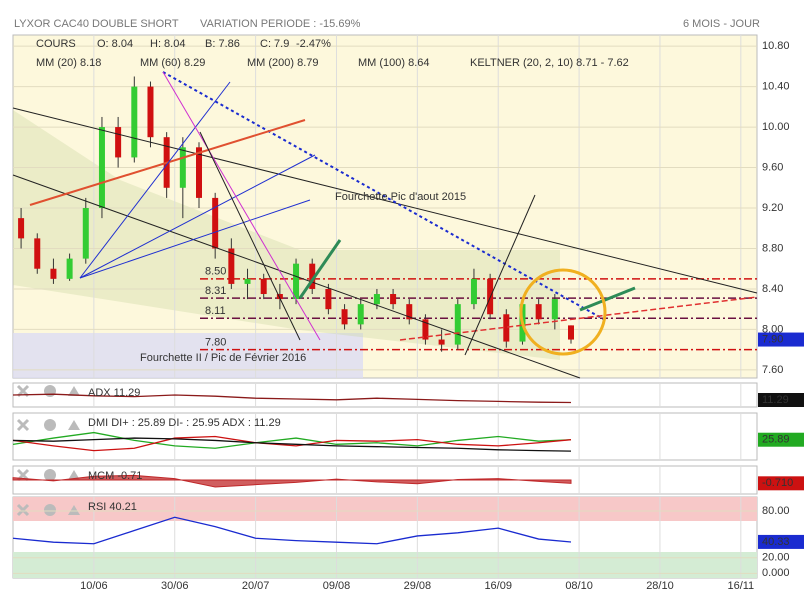 The width and height of the screenshot is (805, 594). I want to click on panel-title: ADX 11.29, so click(114, 393).